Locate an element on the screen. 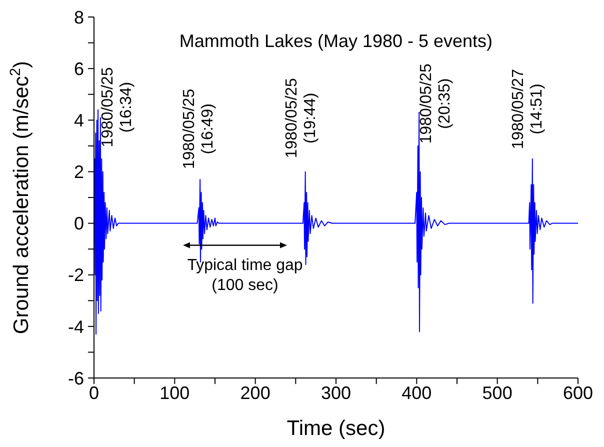 The image size is (604, 447). annotation: 1980/05/27 (14:51) is located at coordinates (528, 109).